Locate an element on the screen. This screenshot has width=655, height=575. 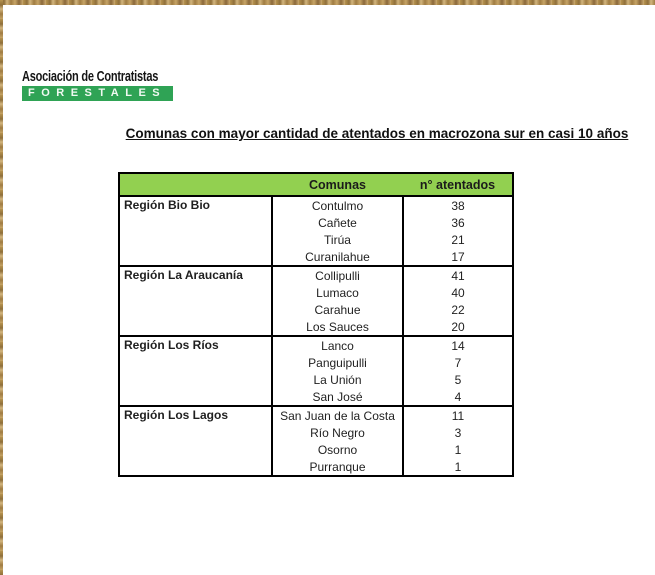
table-row: Región La Araucanía Collipulli 41 is located at coordinates (316, 300).